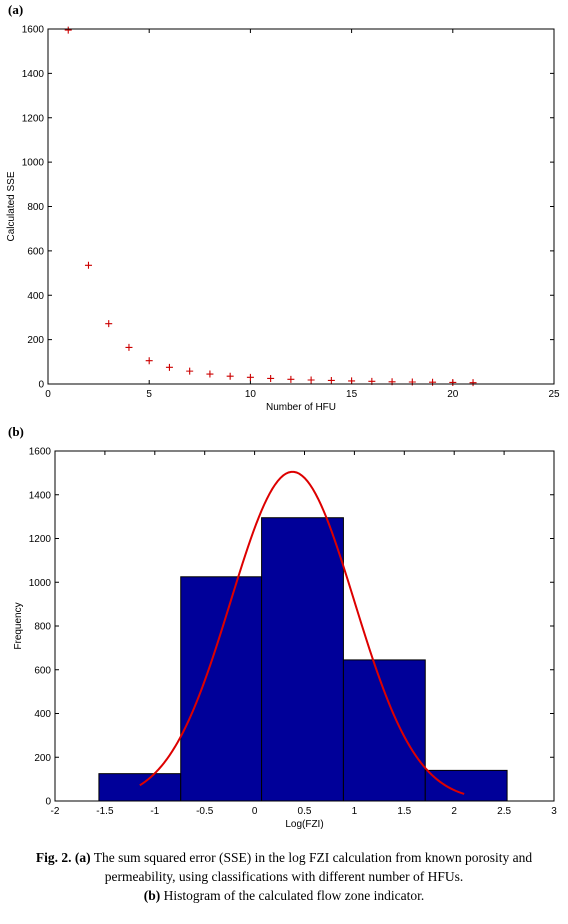  Describe the element at coordinates (453, 394) in the screenshot. I see `sse-xtick-label: 20` at that location.